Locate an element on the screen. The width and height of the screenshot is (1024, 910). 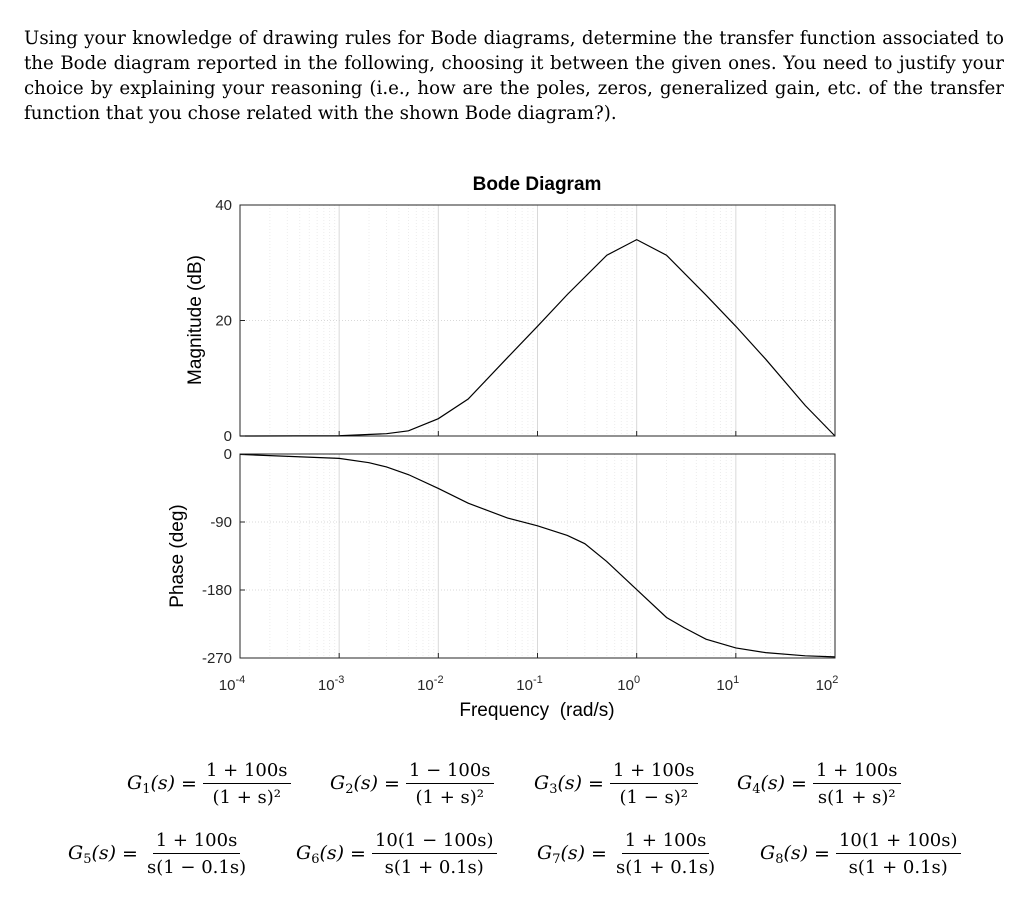
x-tick-label: 10⁻¹ is located at coordinates (529, 684).